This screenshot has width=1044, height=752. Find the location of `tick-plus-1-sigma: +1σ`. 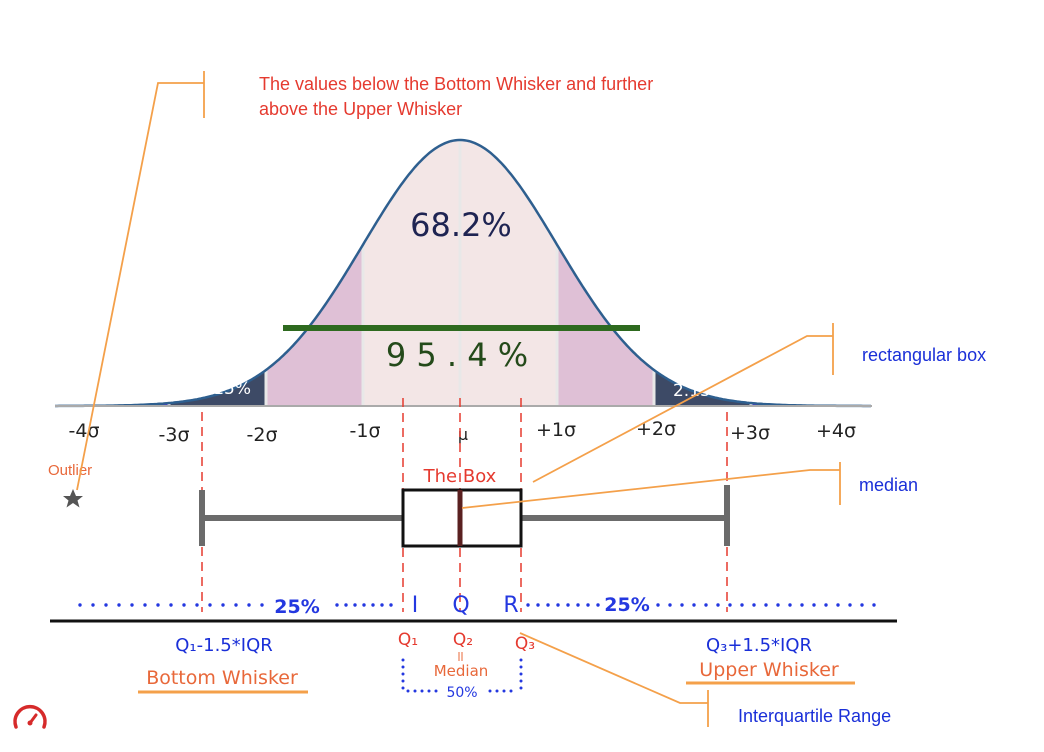

tick-plus-1-sigma: +1σ is located at coordinates (556, 430).